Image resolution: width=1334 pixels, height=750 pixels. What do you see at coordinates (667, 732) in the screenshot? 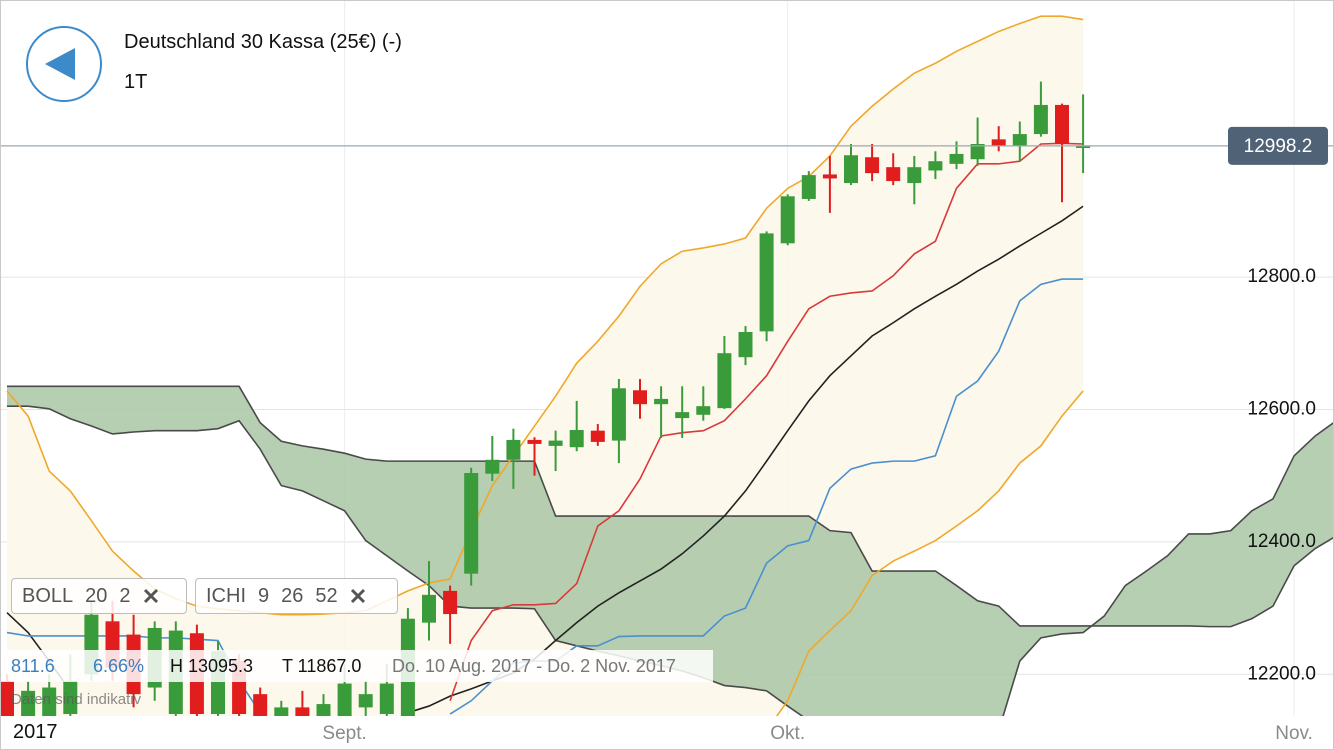
I see `x-axis-strip` at bounding box center [667, 732].